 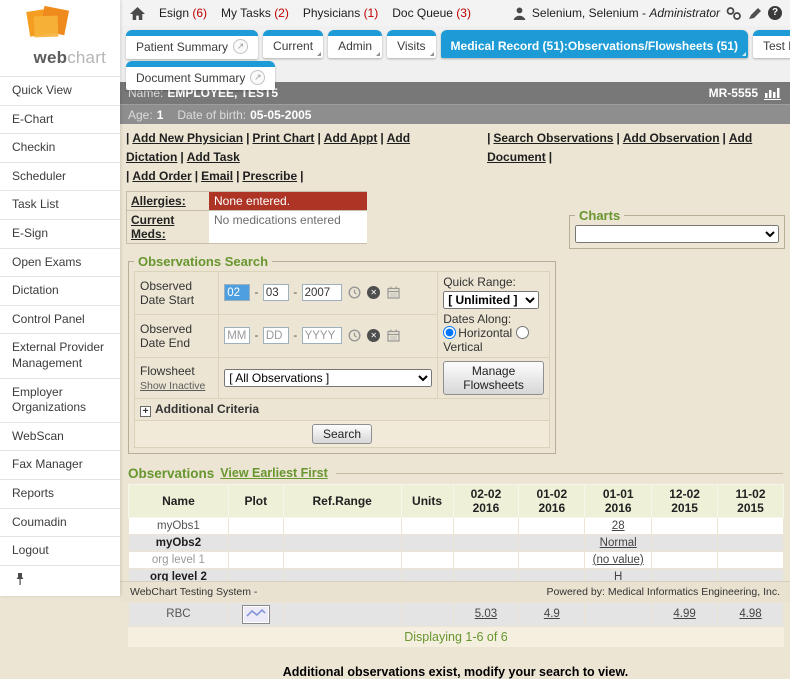 What do you see at coordinates (486, 614) in the screenshot?
I see `observation-value-link: 5.03` at bounding box center [486, 614].